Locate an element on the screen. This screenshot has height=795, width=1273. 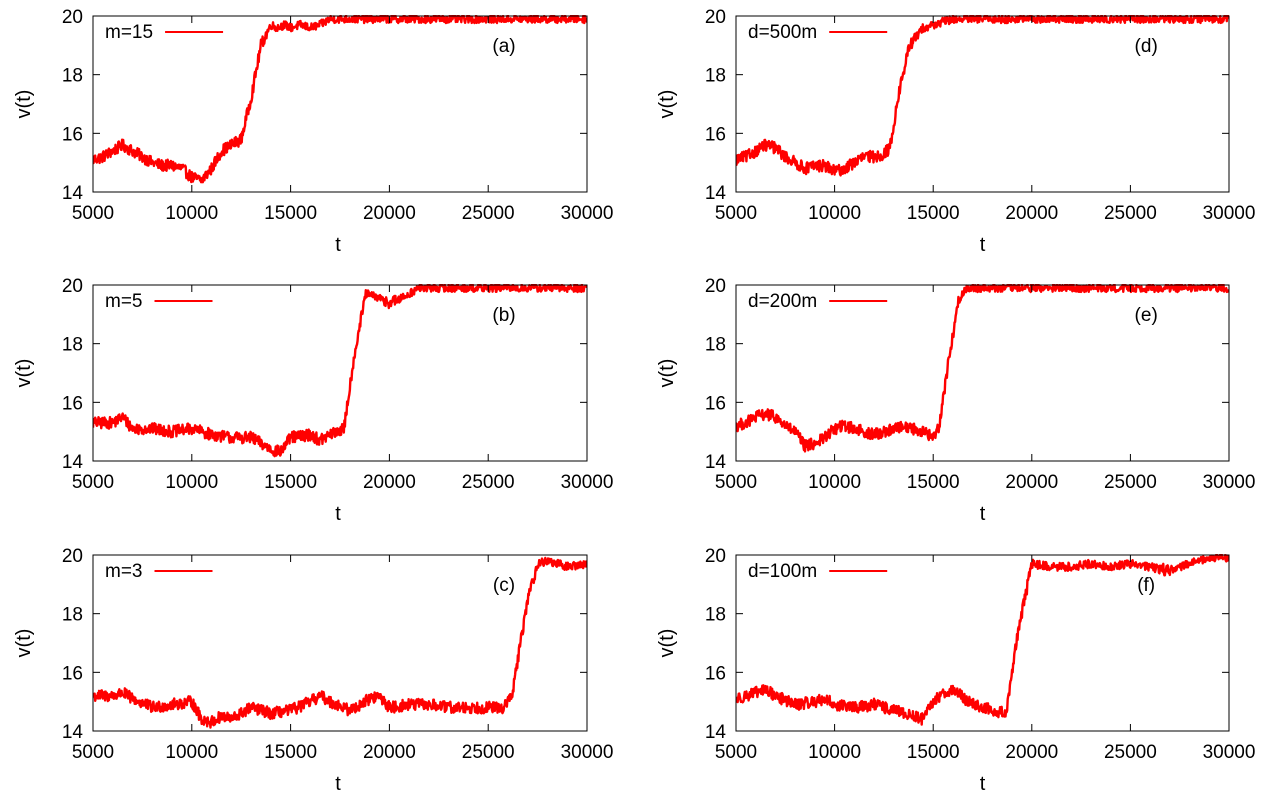
panel-label: (b) is located at coordinates (503, 315).